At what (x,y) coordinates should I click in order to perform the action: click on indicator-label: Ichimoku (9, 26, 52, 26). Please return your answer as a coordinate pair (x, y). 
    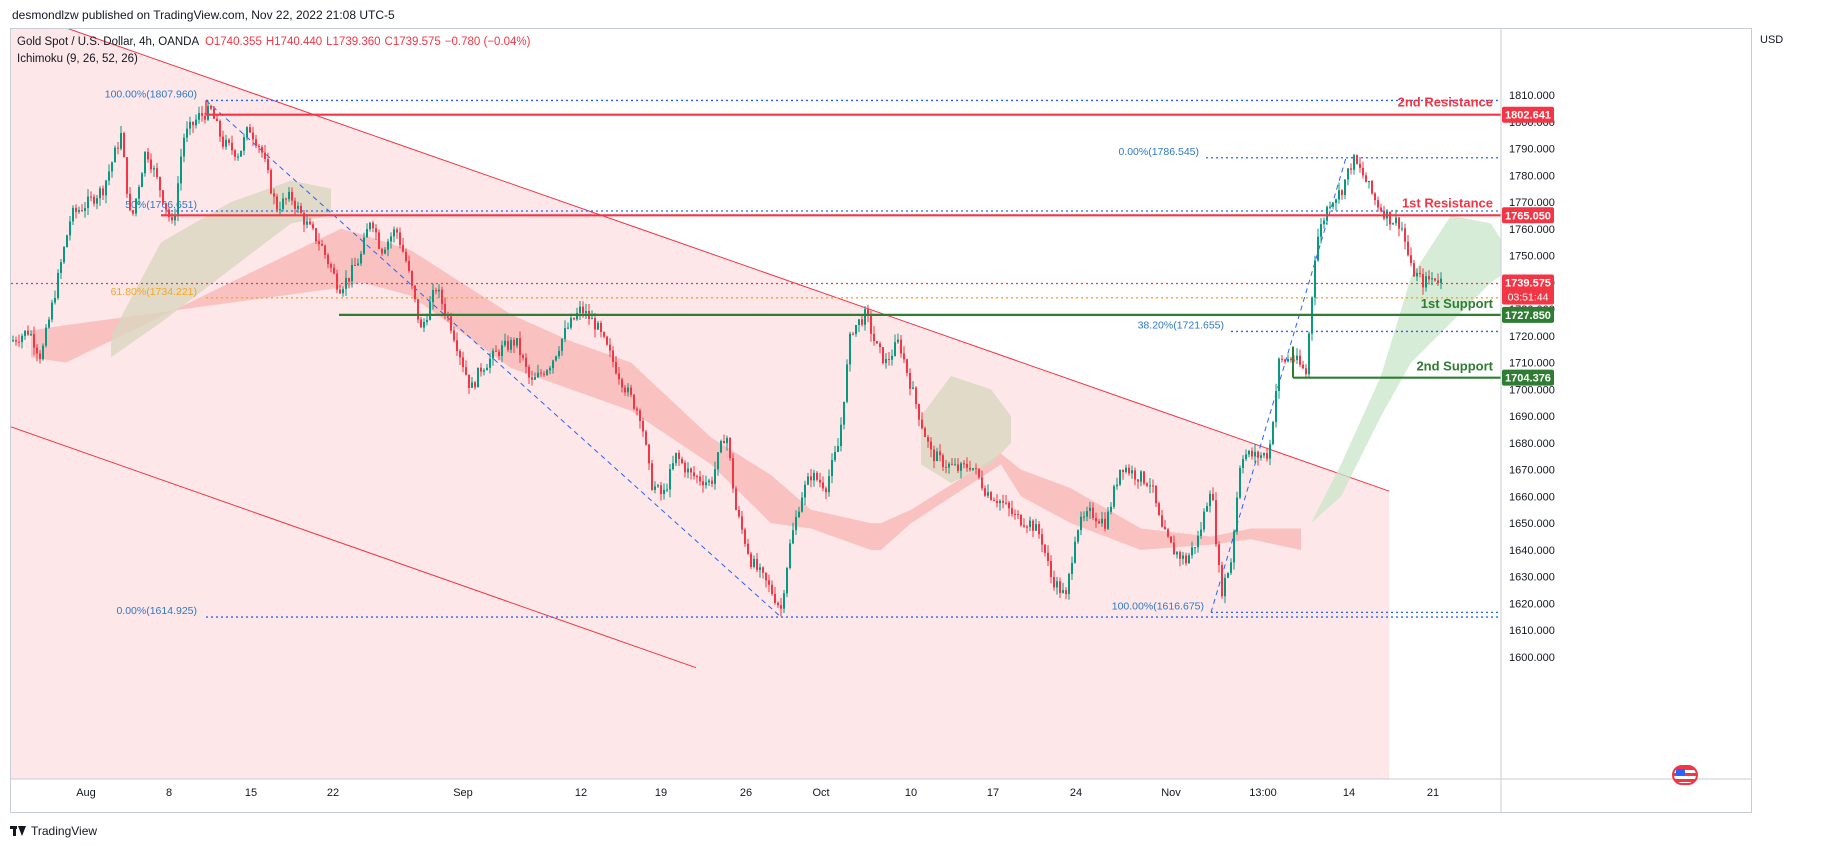
    Looking at the image, I should click on (77, 59).